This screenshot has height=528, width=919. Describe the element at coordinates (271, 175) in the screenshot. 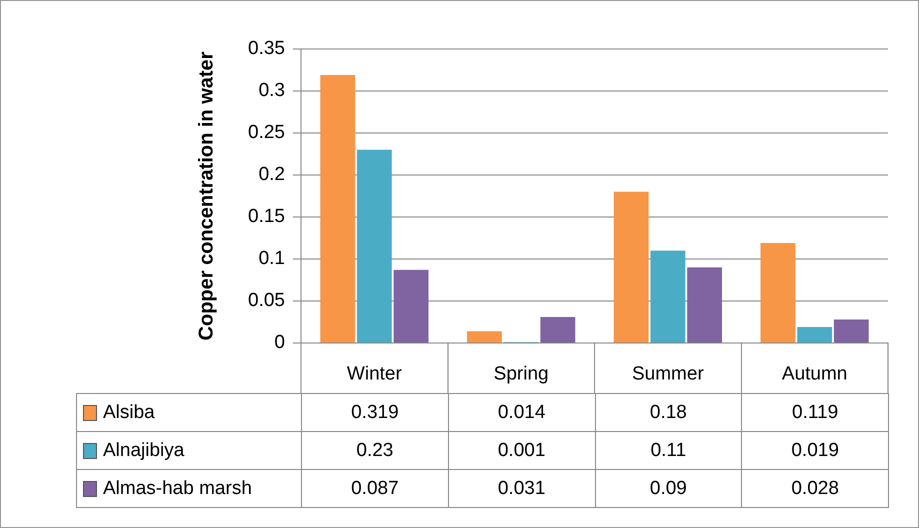

I see `y-tick-label: 0.2` at that location.